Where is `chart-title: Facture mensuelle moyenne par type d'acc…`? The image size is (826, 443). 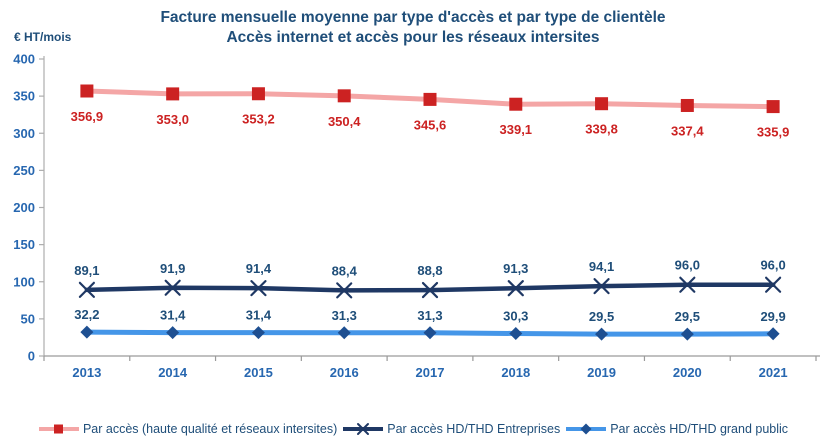 chart-title: Facture mensuelle moyenne par type d'acc… is located at coordinates (413, 28).